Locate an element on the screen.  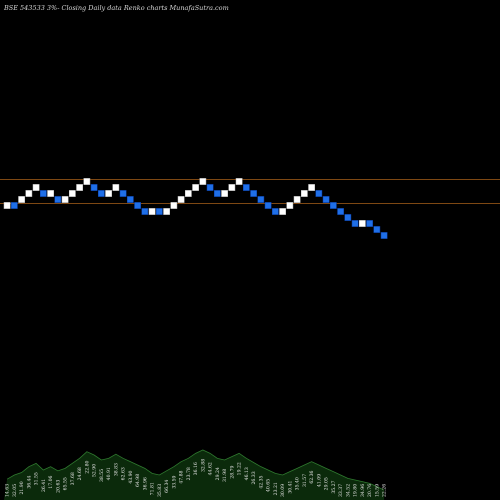
reference-lines is located at coordinates (250, 191).